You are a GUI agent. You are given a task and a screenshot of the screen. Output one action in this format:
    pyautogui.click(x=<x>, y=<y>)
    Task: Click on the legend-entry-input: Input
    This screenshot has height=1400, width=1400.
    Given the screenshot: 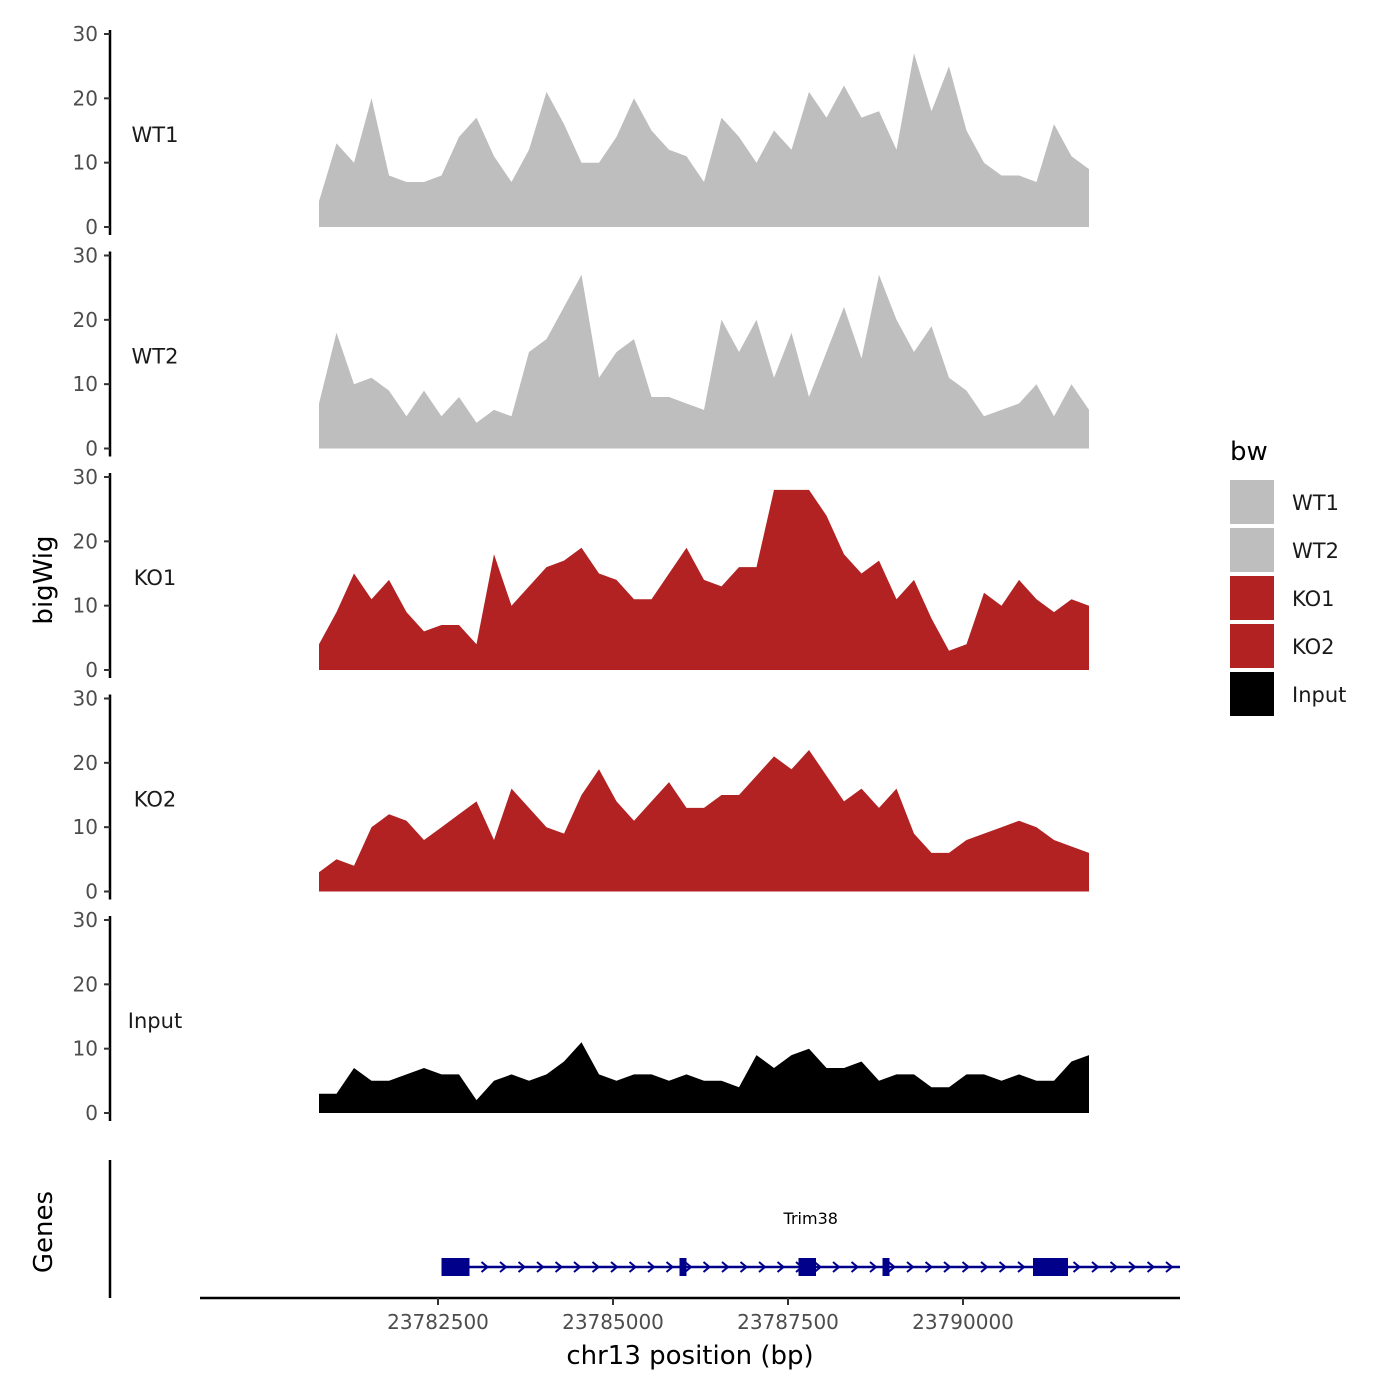 What is the action you would take?
    pyautogui.click(x=1288, y=694)
    